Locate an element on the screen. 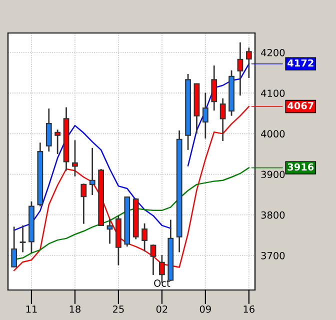 This screenshot has width=336, height=320. data-label: 3916 is located at coordinates (301, 167).